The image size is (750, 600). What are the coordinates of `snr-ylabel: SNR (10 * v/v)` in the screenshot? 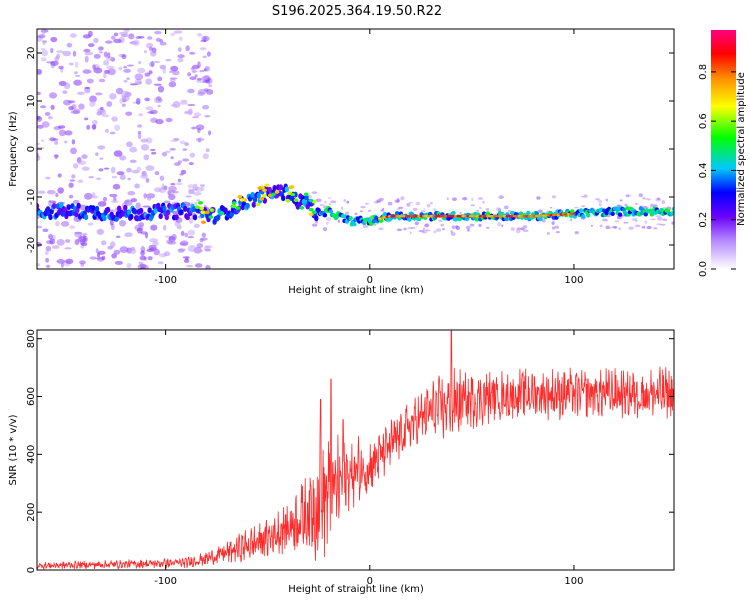 It's located at (13, 449).